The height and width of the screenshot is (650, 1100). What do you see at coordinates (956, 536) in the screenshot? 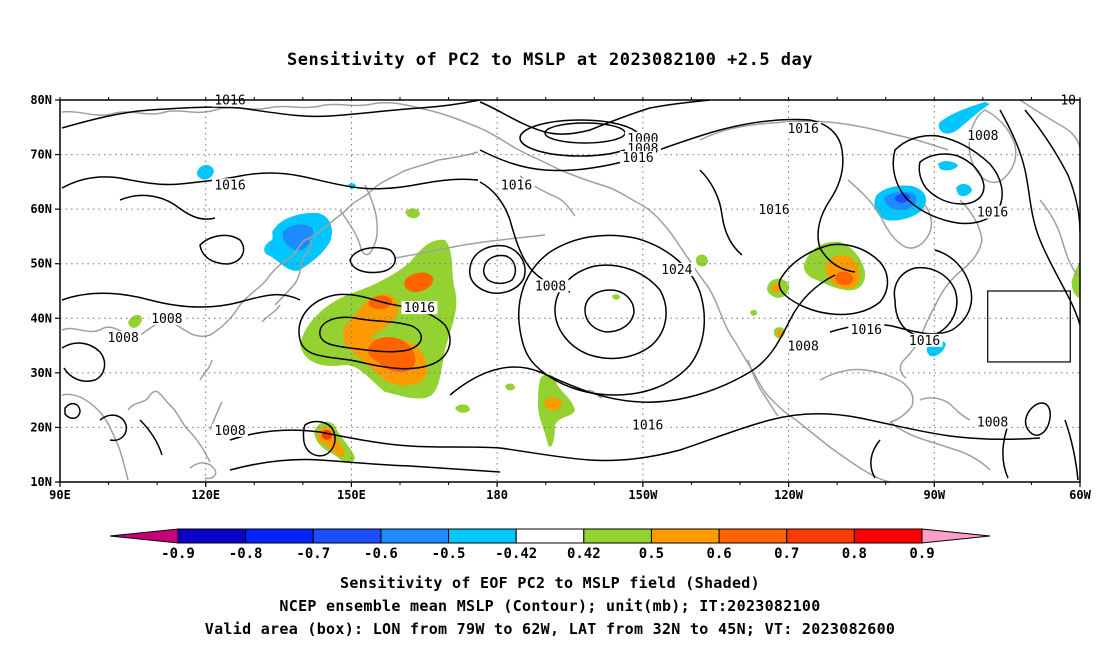
I see `colorbar-high-end` at bounding box center [956, 536].